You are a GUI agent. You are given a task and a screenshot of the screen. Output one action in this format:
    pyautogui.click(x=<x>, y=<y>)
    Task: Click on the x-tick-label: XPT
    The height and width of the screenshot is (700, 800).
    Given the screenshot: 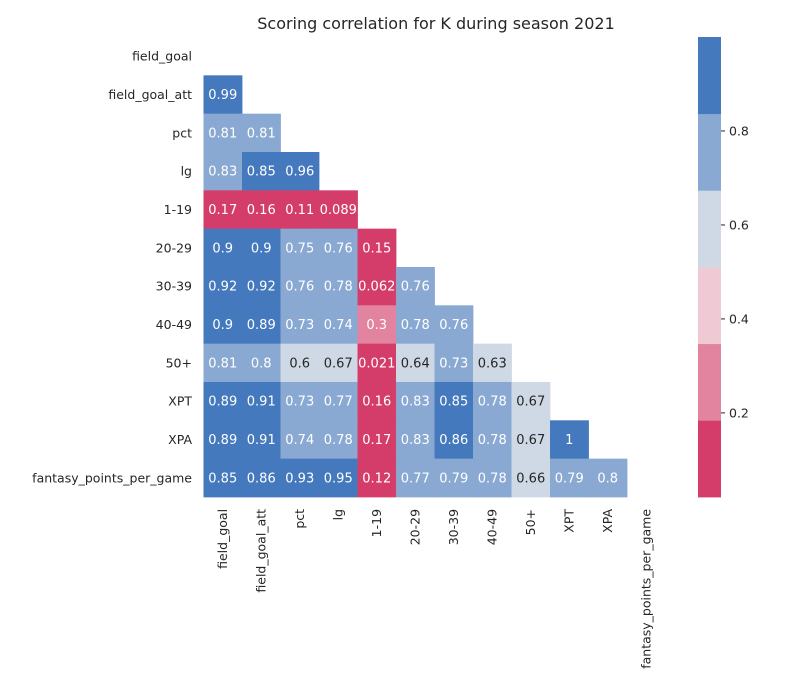 What is the action you would take?
    pyautogui.click(x=569, y=521)
    